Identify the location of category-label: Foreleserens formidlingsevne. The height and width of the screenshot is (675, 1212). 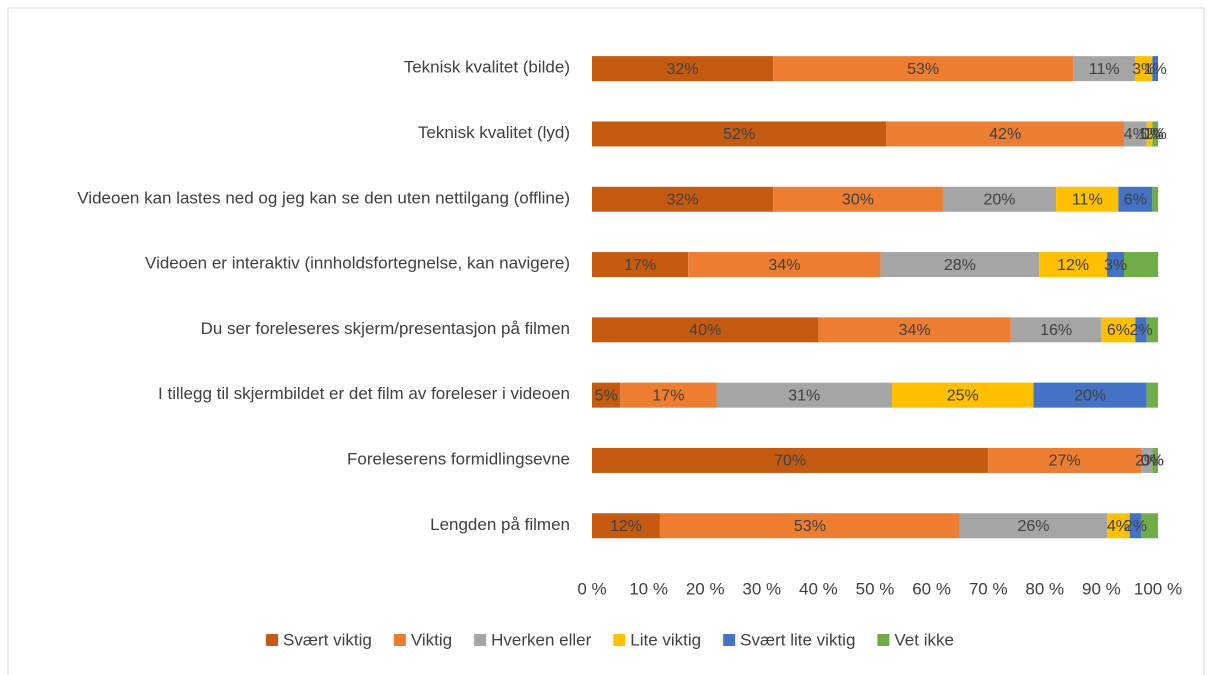
(458, 459).